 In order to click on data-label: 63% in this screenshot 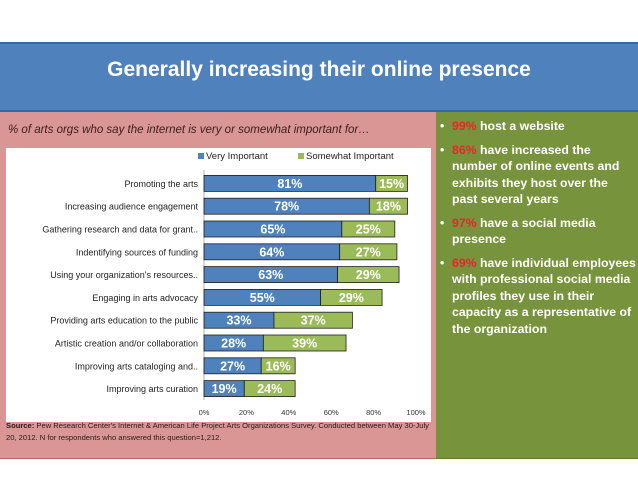, I will do `click(270, 275)`.